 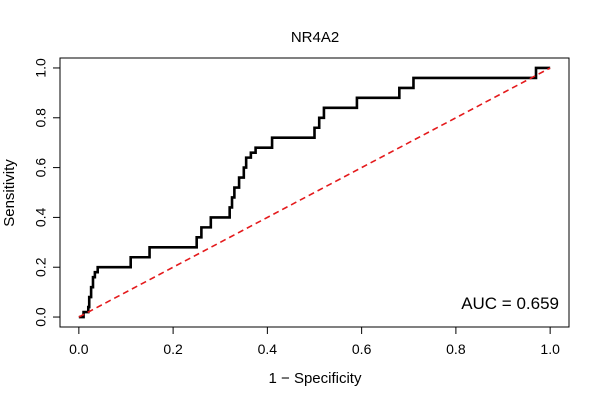 I want to click on y-tick-label: 0.0, so click(x=41, y=317).